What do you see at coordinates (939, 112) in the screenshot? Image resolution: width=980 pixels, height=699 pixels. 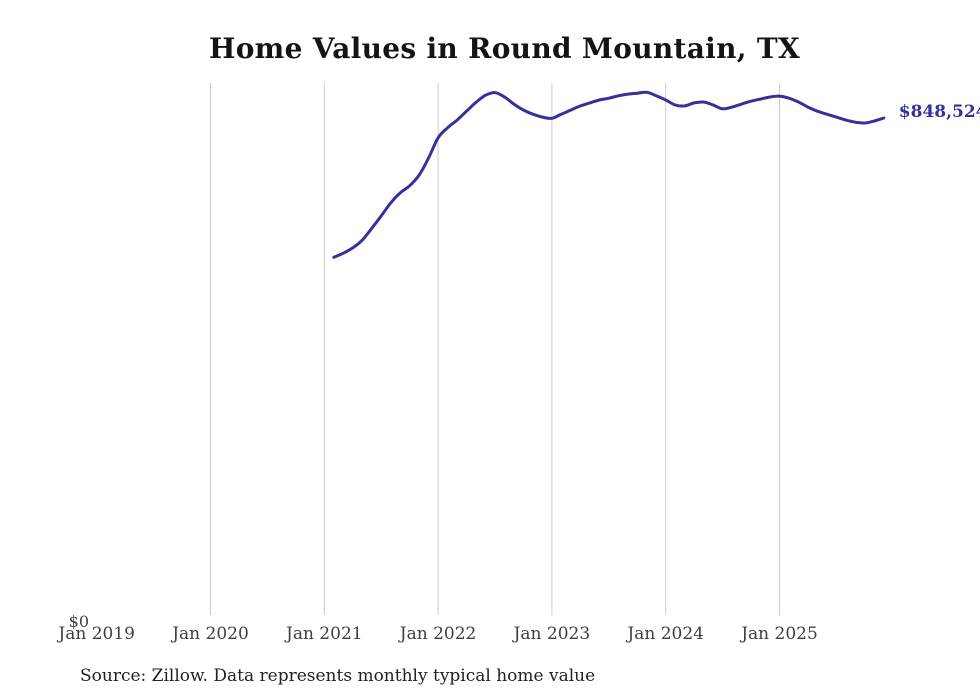 I see `latest-value-label: $848,524` at bounding box center [939, 112].